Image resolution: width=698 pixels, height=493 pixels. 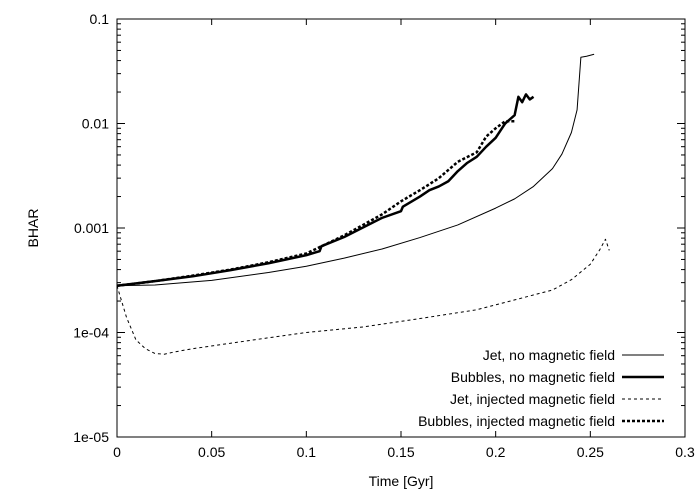 What do you see at coordinates (400, 452) in the screenshot?
I see `x-tick-label: 0.15` at bounding box center [400, 452].